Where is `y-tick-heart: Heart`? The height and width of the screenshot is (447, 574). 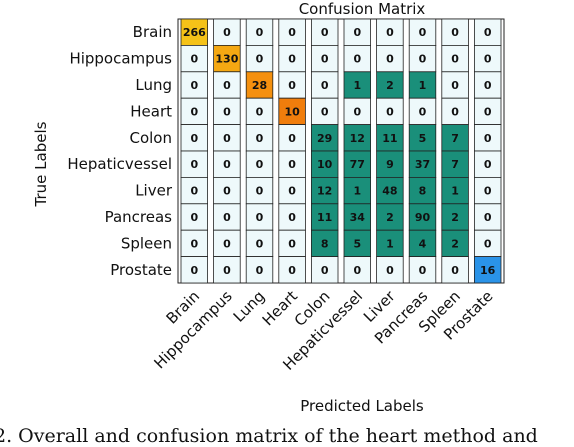 y-tick-heart: Heart is located at coordinates (151, 111).